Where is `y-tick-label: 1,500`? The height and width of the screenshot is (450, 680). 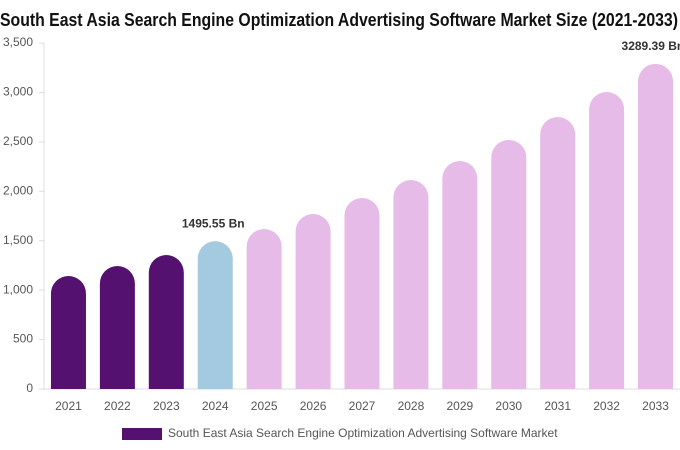
y-tick-label: 1,500 is located at coordinates (18, 240).